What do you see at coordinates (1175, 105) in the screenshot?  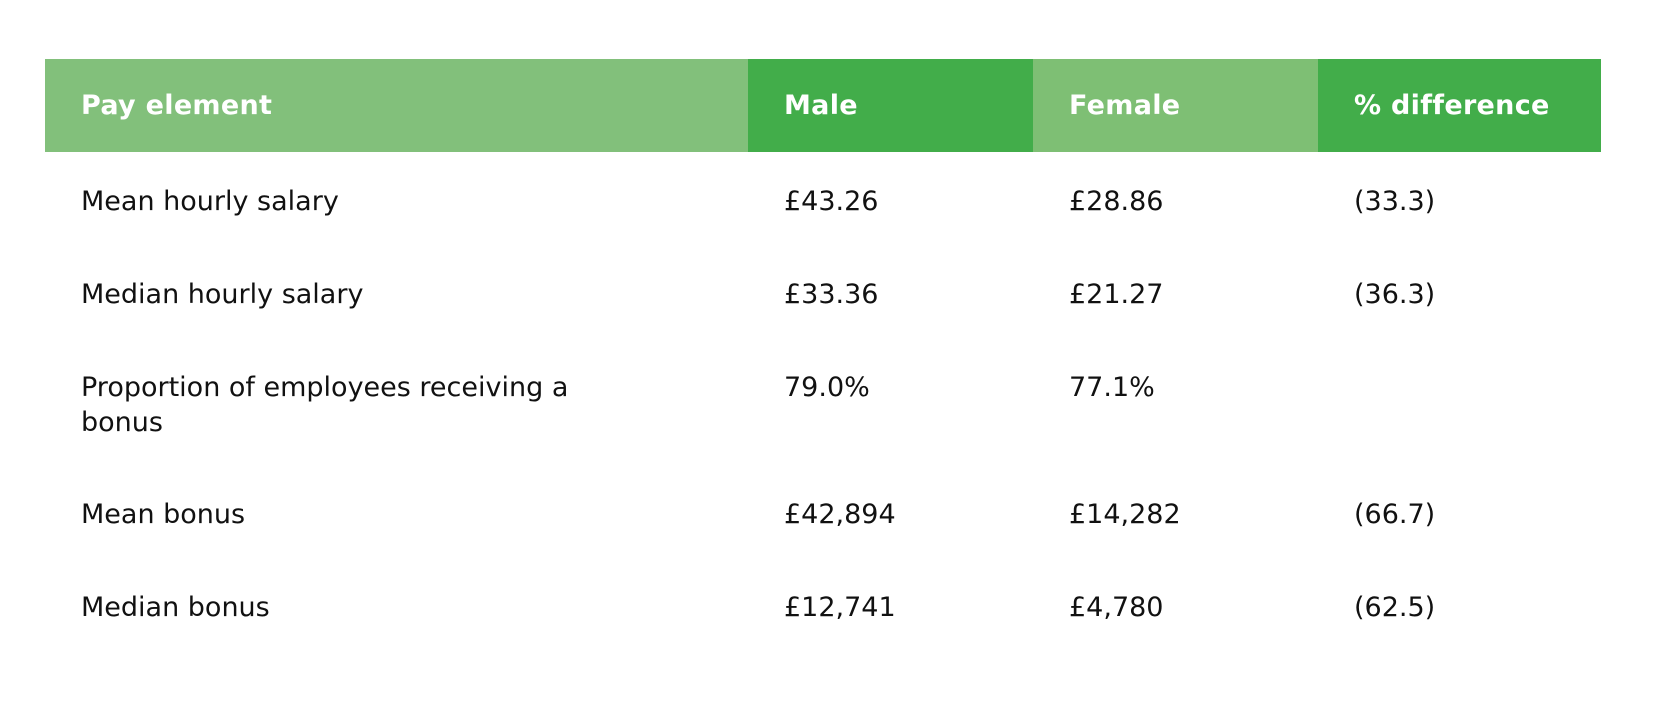 I see `header-female: Female` at bounding box center [1175, 105].